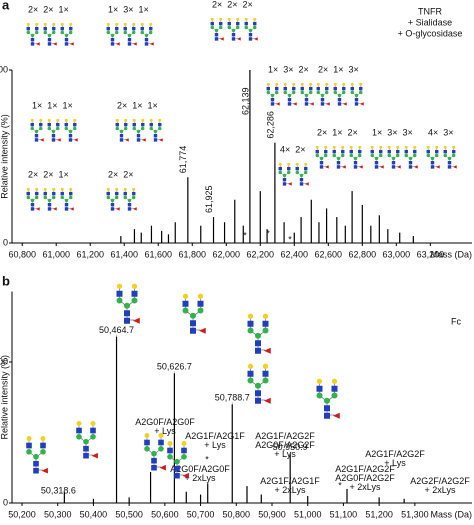 The width and height of the screenshot is (474, 525). Describe the element at coordinates (232, 4) in the screenshot. I see `glycan-count: 2× 2× 2×` at that location.